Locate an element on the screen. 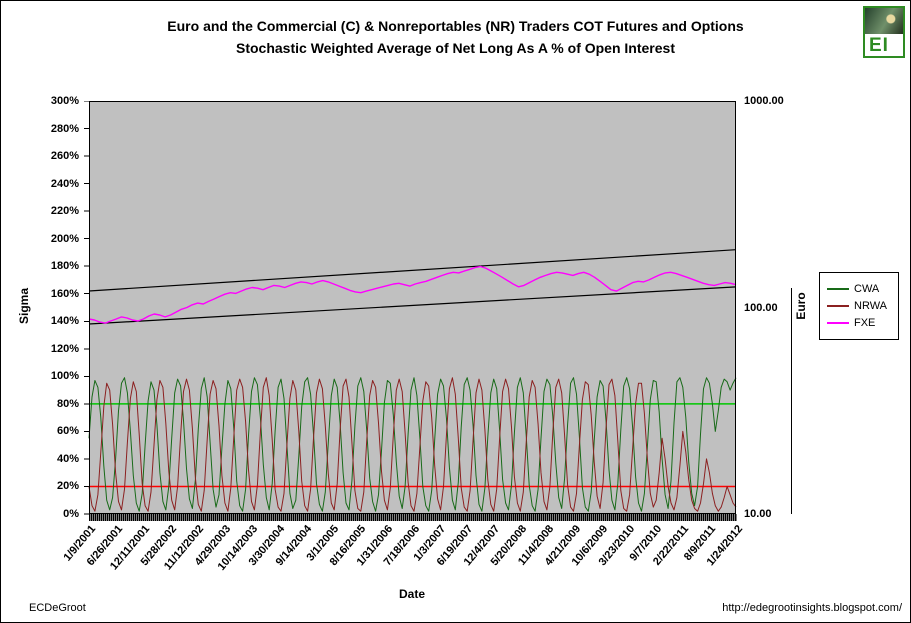 The image size is (911, 623). y-axis-tick-label: 260% is located at coordinates (64, 156).